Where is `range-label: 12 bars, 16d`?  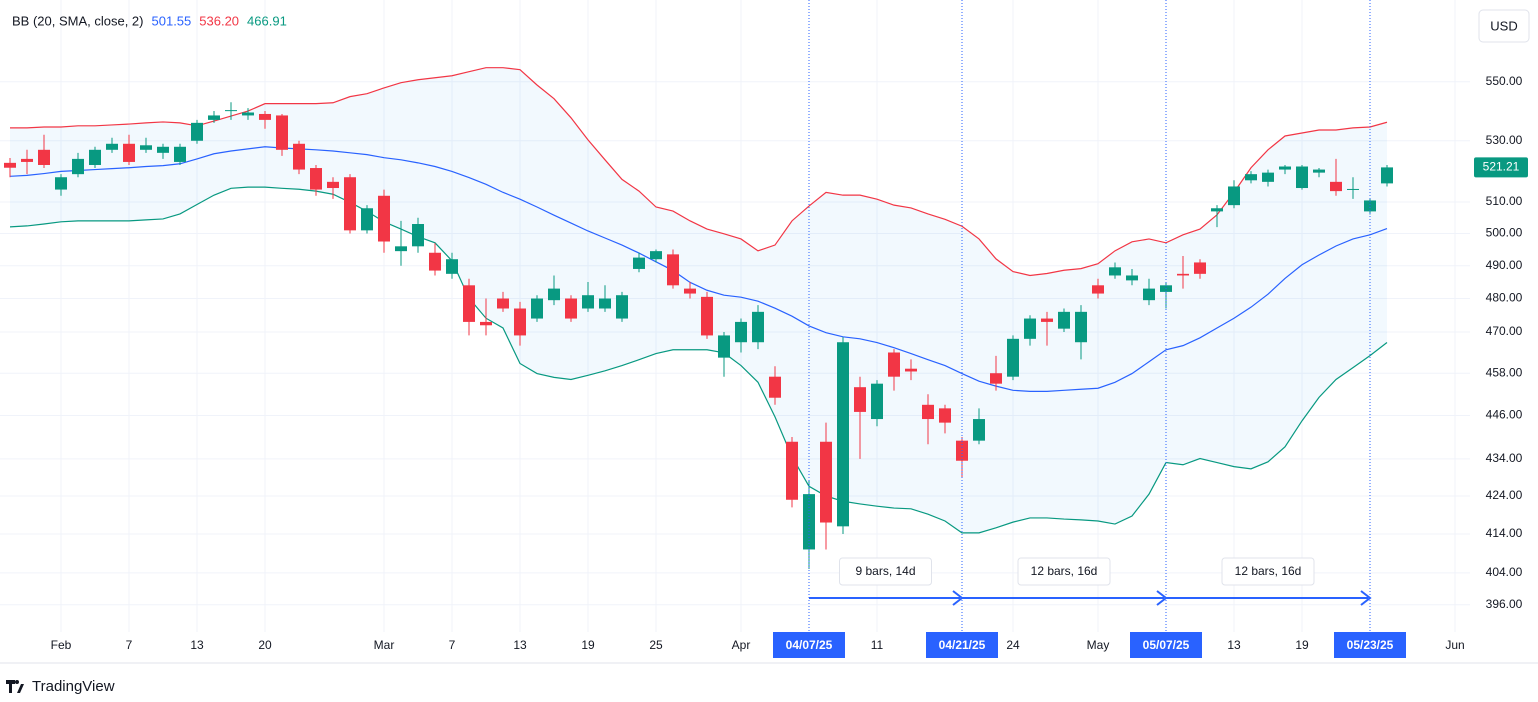
range-label: 12 bars, 16d is located at coordinates (1268, 571).